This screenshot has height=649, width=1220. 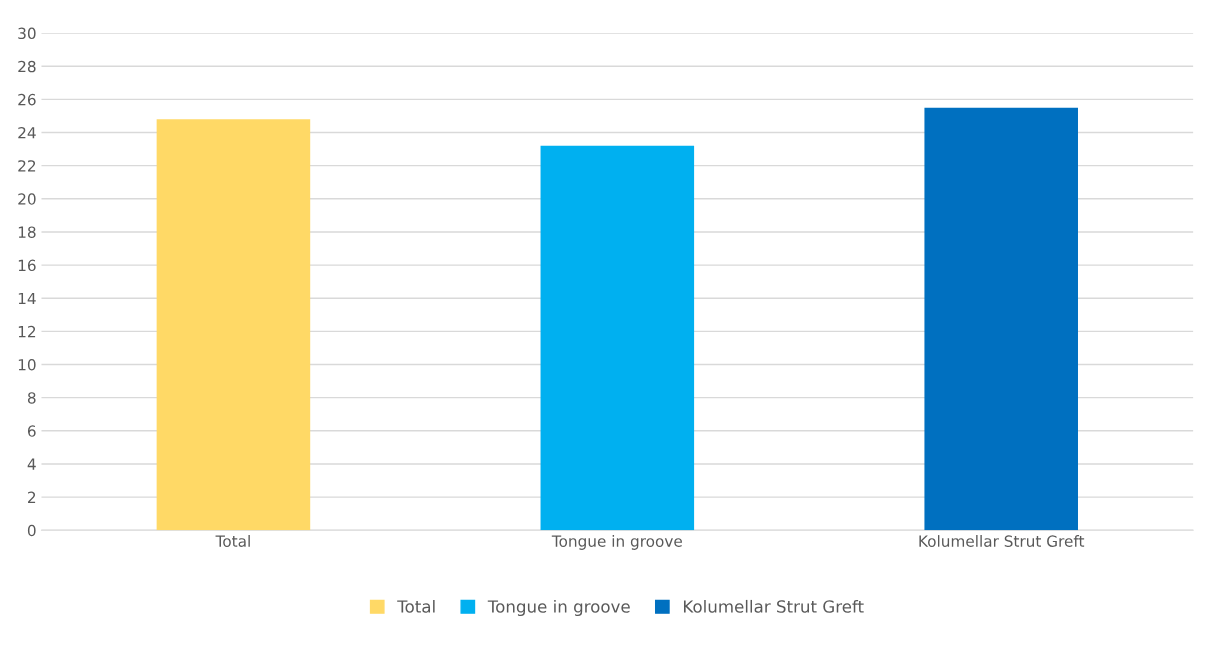 I want to click on y-tick-label: 18, so click(x=27, y=232).